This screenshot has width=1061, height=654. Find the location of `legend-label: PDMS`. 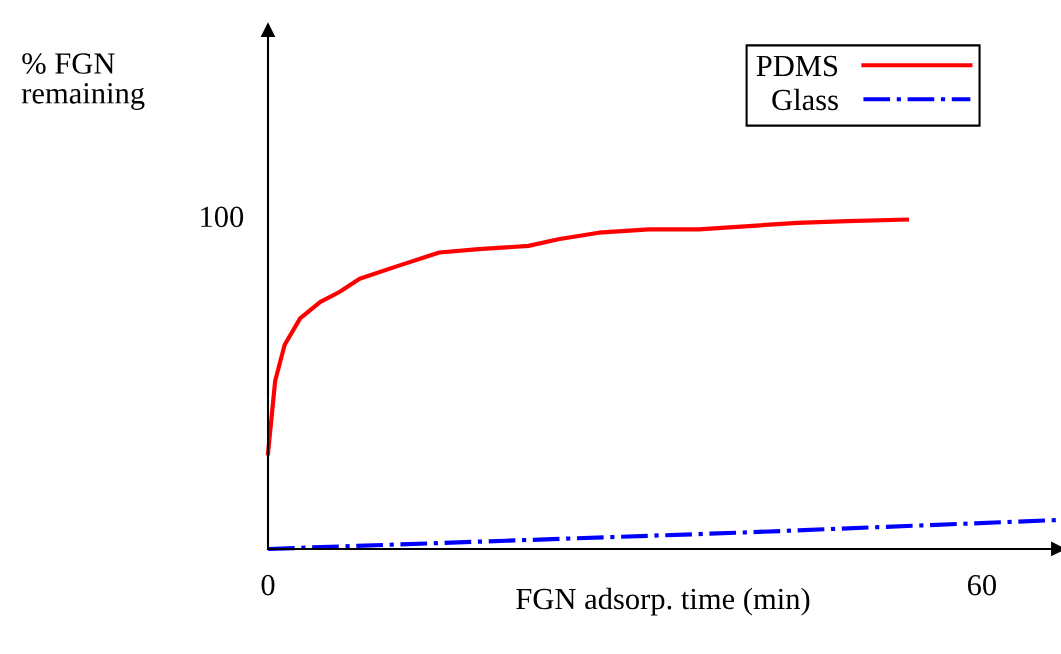

legend-label: PDMS is located at coordinates (797, 66).